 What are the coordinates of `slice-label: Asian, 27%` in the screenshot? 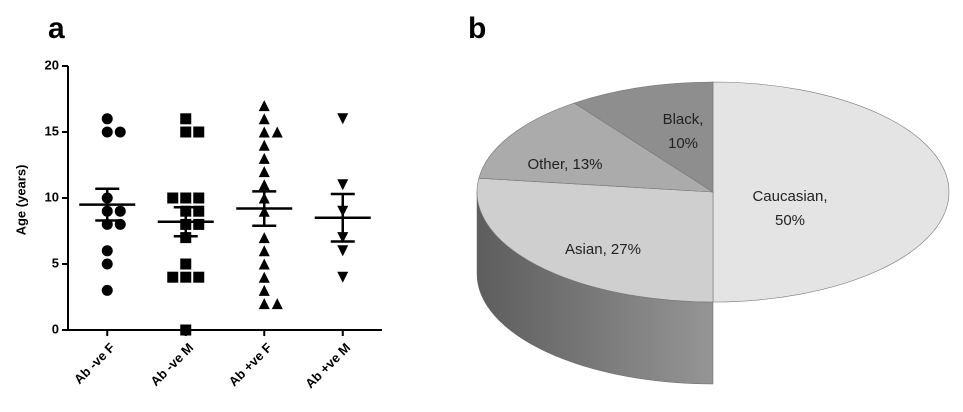 It's located at (603, 249).